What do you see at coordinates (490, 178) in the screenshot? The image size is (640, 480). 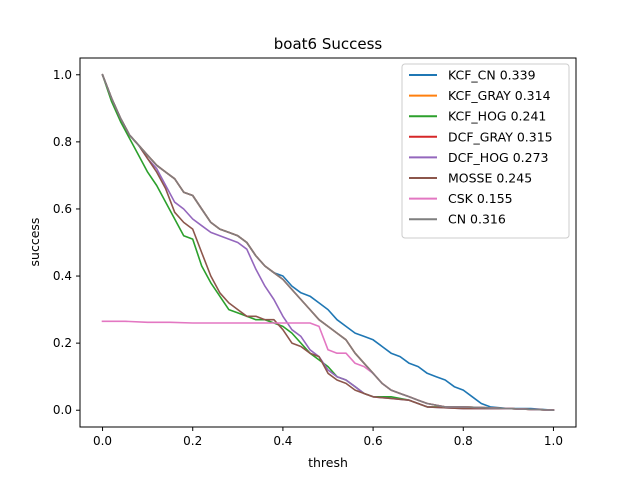 I see `legend-label: MOSSE 0.245` at bounding box center [490, 178].